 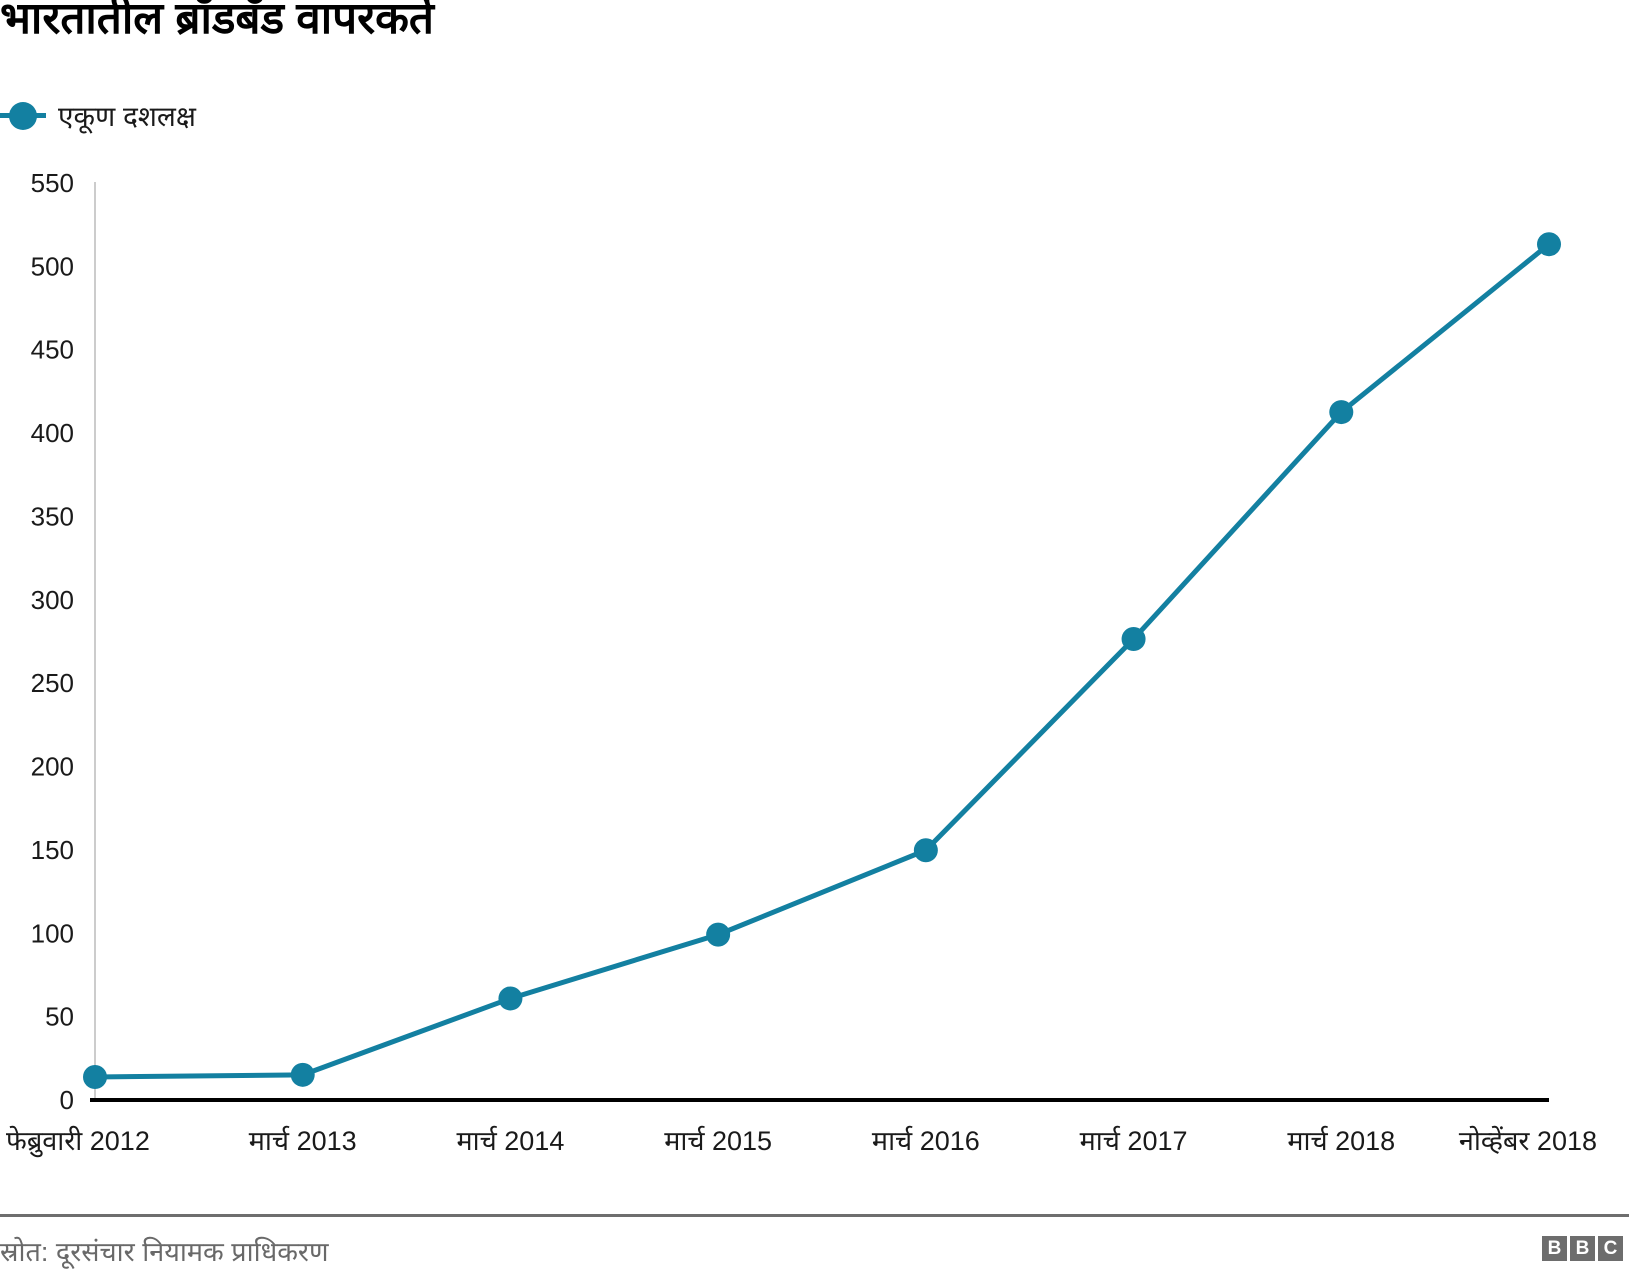 I want to click on y-tick-label: 100, so click(x=52, y=933).